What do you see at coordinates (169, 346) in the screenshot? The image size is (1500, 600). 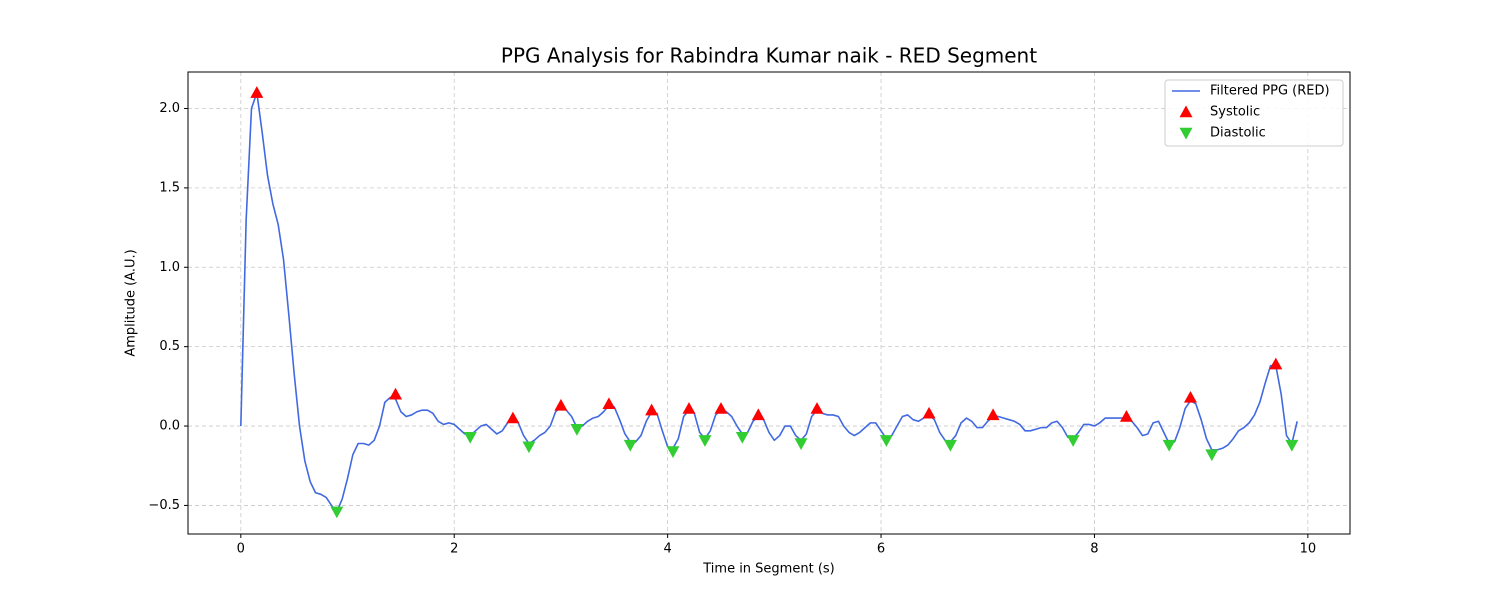 I see `y-tick-label: 0.5` at bounding box center [169, 346].